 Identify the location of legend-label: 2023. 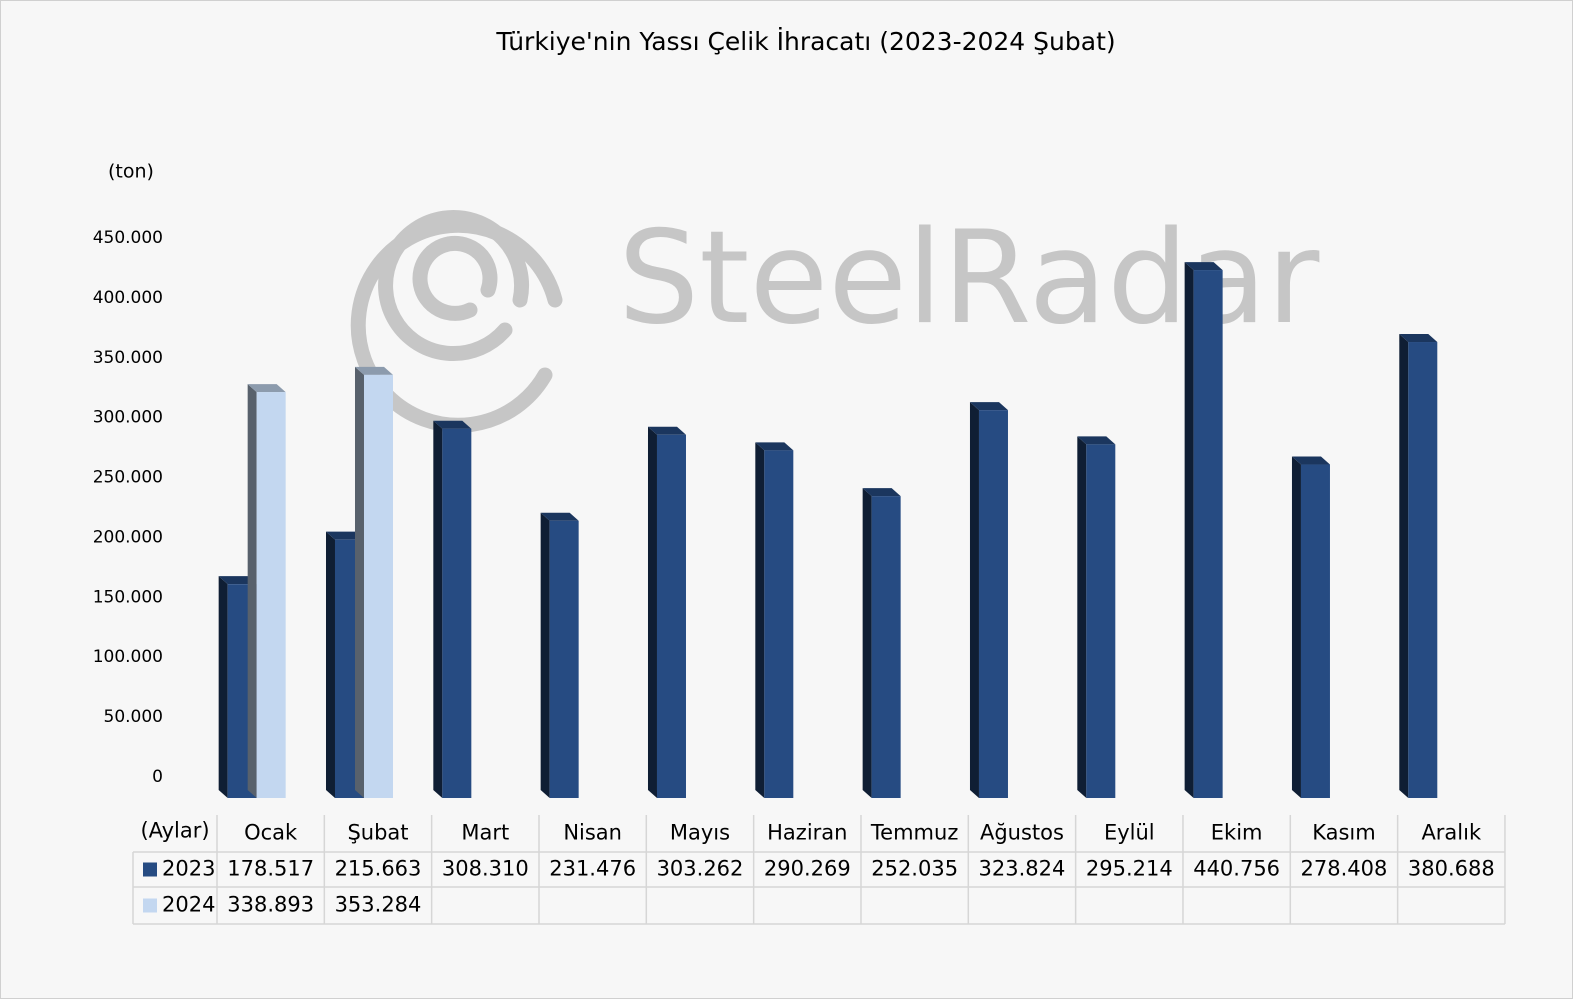
(188, 869).